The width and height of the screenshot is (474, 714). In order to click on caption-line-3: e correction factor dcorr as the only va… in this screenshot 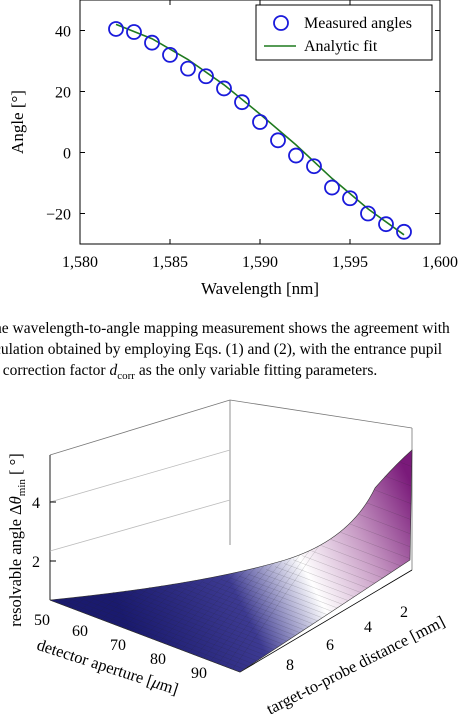, I will do `click(189, 372)`.